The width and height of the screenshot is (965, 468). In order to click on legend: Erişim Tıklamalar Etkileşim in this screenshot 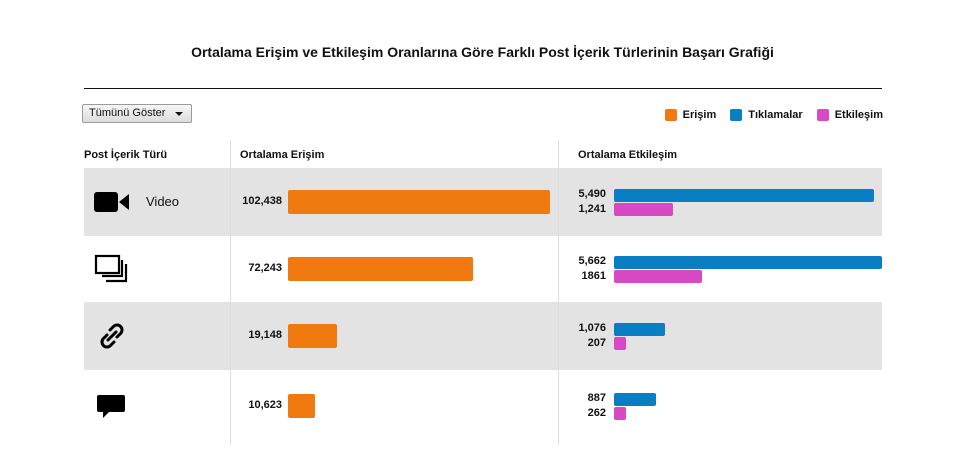, I will do `click(773, 115)`.